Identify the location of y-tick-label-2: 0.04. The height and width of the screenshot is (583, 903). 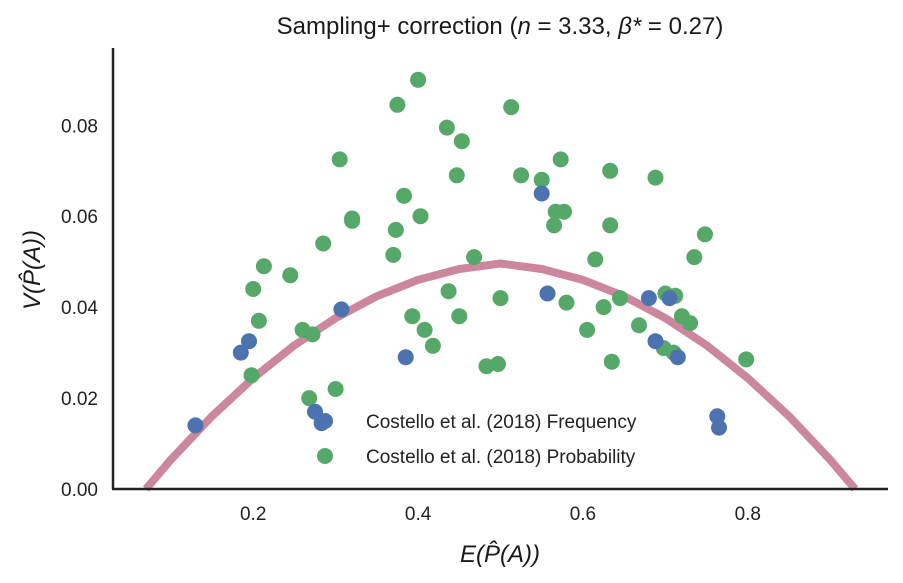
(79, 308).